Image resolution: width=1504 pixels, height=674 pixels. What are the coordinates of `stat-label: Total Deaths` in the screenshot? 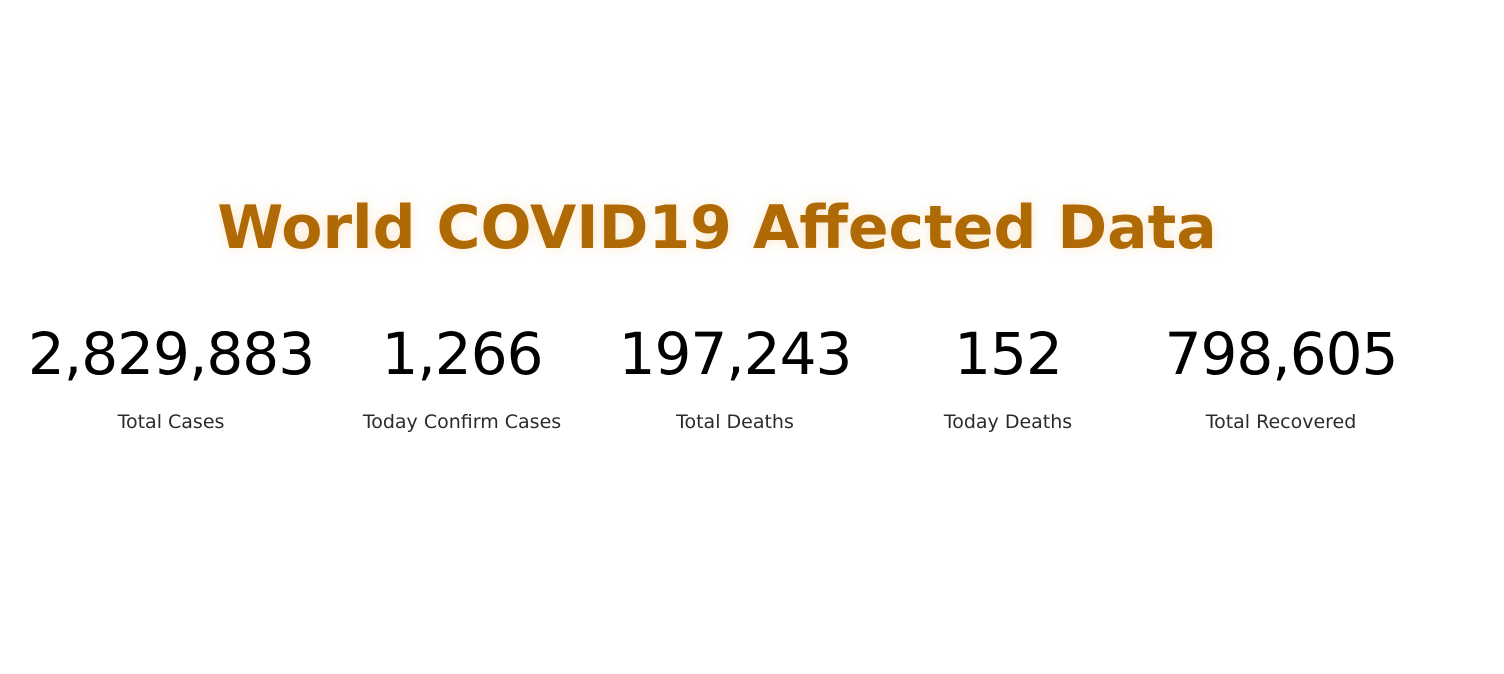 It's located at (735, 422).